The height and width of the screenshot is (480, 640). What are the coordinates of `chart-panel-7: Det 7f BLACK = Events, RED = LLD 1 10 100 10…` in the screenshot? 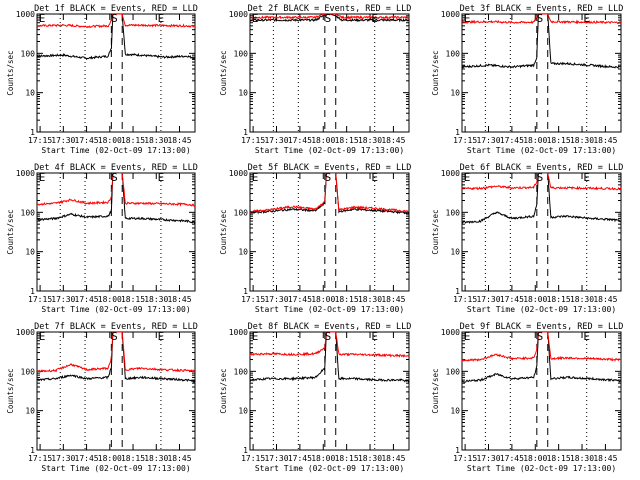 It's located at (102, 397).